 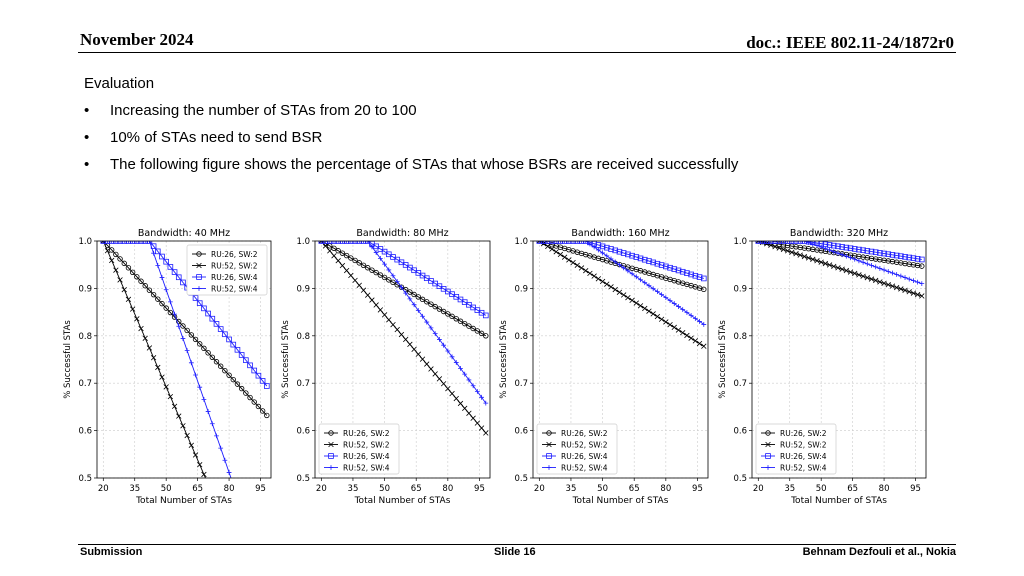 I want to click on legend-box, so click(x=359, y=449).